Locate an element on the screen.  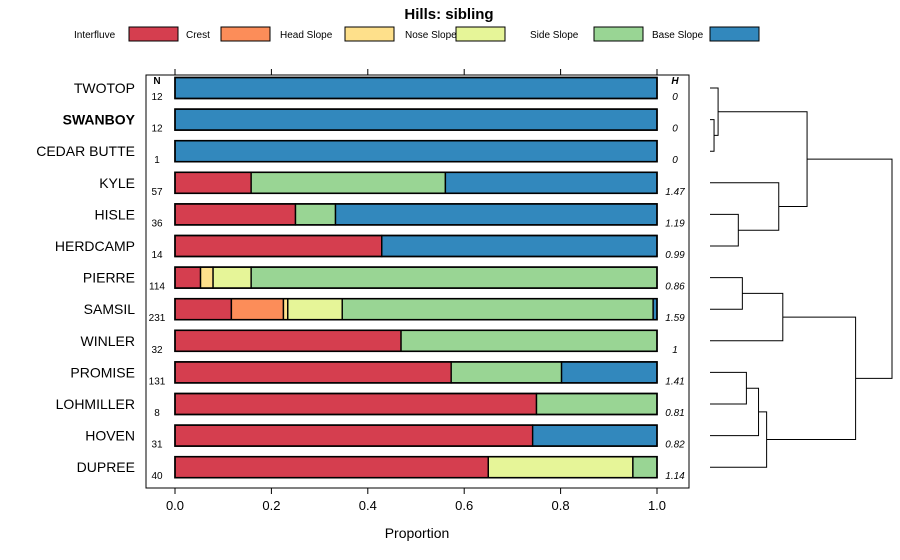
row-promise: PROMISE 131 1.41 is located at coordinates (377, 374).